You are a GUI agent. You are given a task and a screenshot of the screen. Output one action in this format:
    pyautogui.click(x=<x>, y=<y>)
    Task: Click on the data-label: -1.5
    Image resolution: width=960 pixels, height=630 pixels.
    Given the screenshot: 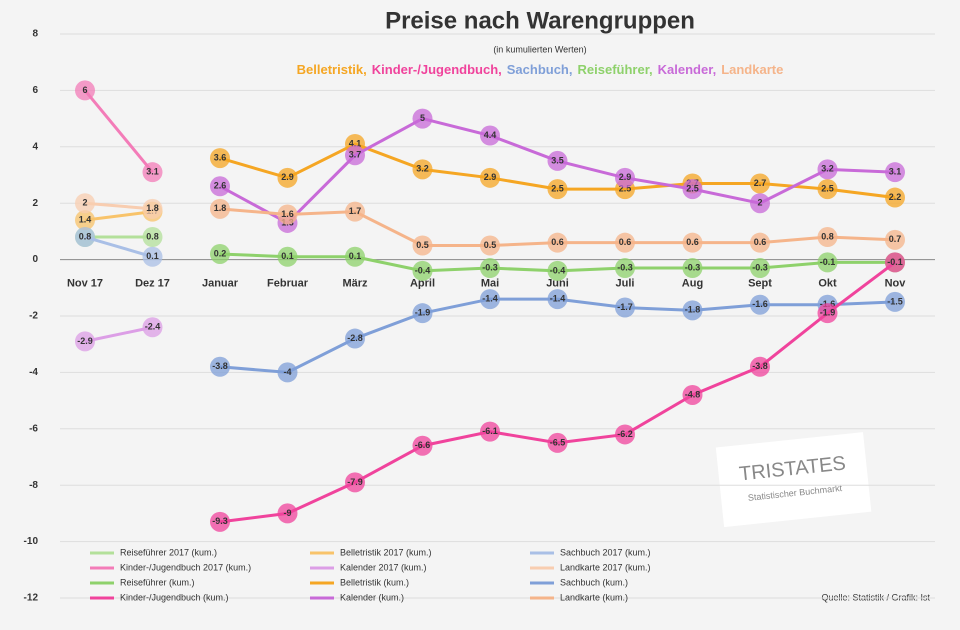 What is the action you would take?
    pyautogui.click(x=895, y=301)
    